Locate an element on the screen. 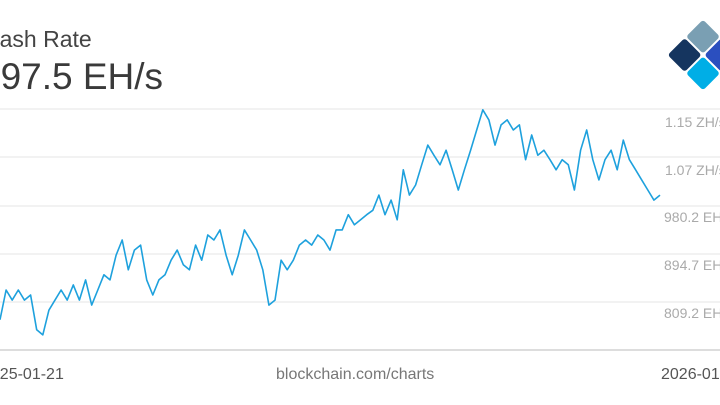 The width and height of the screenshot is (720, 405). y-tick-label: 980.2 EH/s is located at coordinates (692, 217).